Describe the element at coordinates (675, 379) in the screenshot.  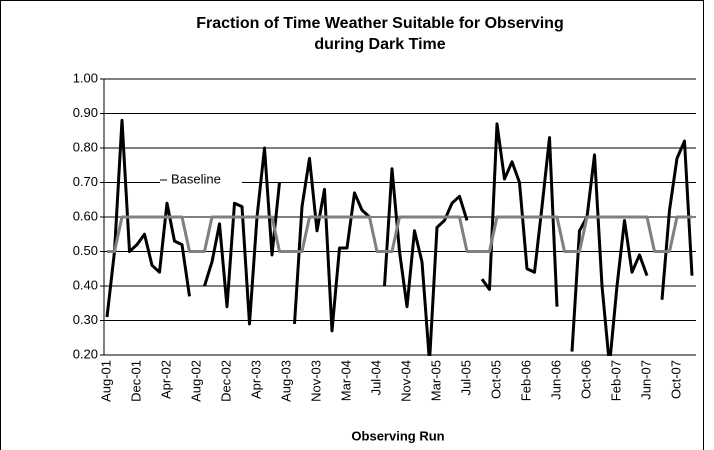
I see `x-tick-label: Oct-07` at that location.